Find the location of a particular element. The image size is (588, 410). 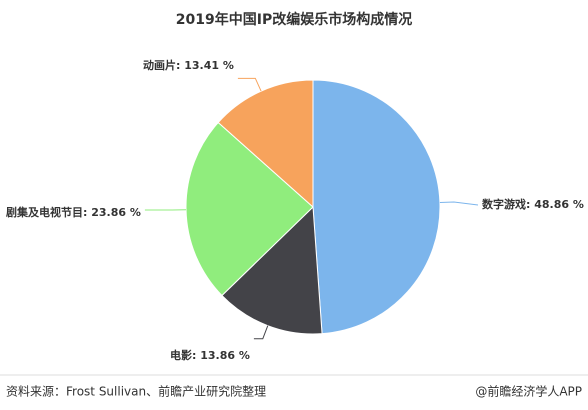

credit: @前瞻经济学人APP is located at coordinates (528, 391).